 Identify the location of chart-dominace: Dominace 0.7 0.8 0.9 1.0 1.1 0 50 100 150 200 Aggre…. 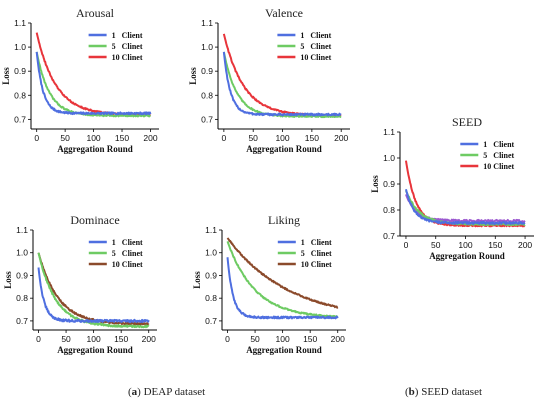
(80, 284).